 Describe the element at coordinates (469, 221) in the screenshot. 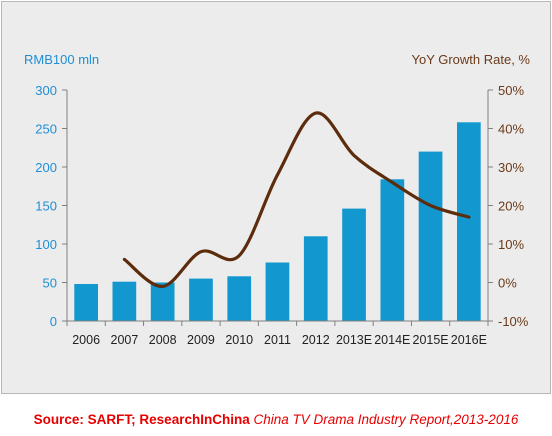

I see `bar-2016e` at that location.